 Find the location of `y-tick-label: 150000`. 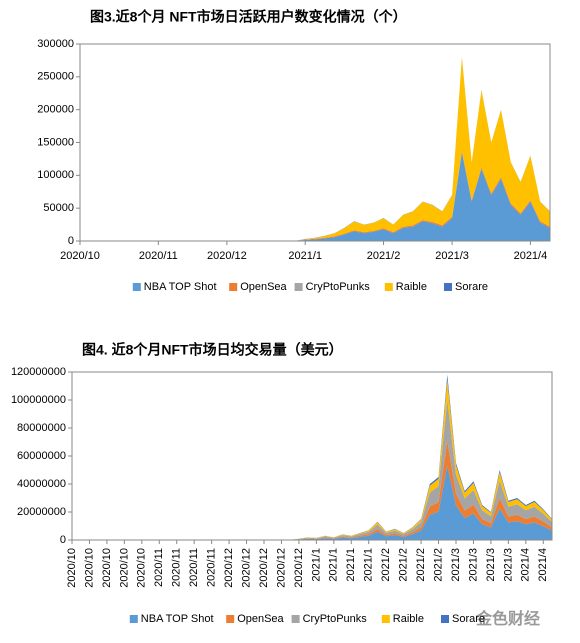

y-tick-label: 150000 is located at coordinates (55, 142).